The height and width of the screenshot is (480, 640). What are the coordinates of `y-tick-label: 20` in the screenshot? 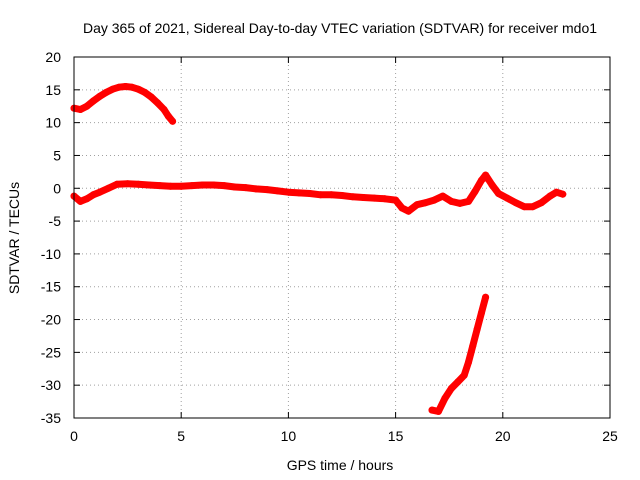 It's located at (53, 57).